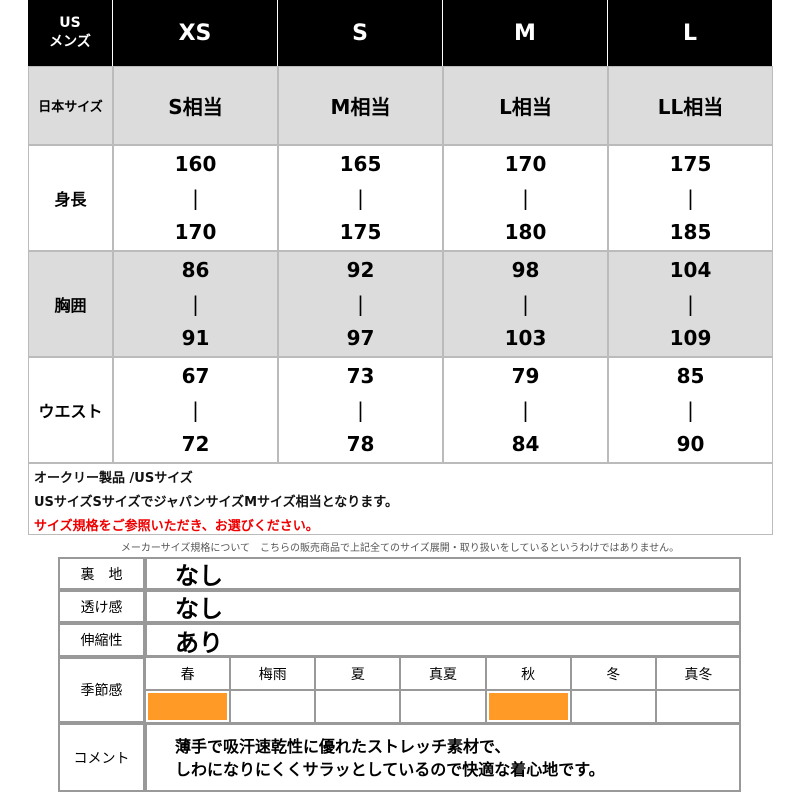 This screenshot has height=800, width=800. Describe the element at coordinates (70, 42) in the screenshot. I see `header-label-line: メンズ` at that location.